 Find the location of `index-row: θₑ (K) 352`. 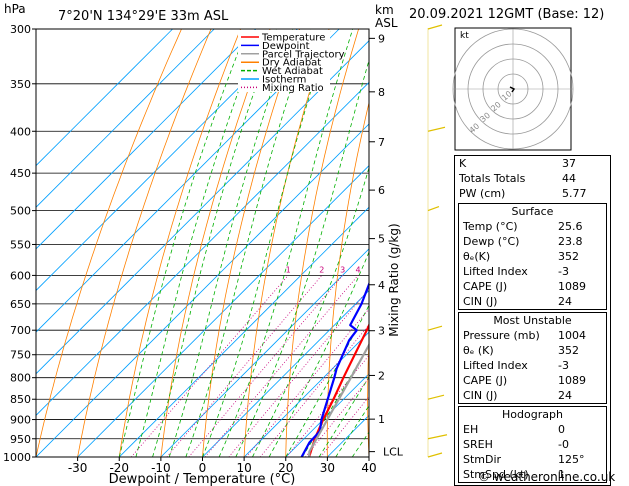

index-row: θₑ (K) 352 is located at coordinates (532, 350).